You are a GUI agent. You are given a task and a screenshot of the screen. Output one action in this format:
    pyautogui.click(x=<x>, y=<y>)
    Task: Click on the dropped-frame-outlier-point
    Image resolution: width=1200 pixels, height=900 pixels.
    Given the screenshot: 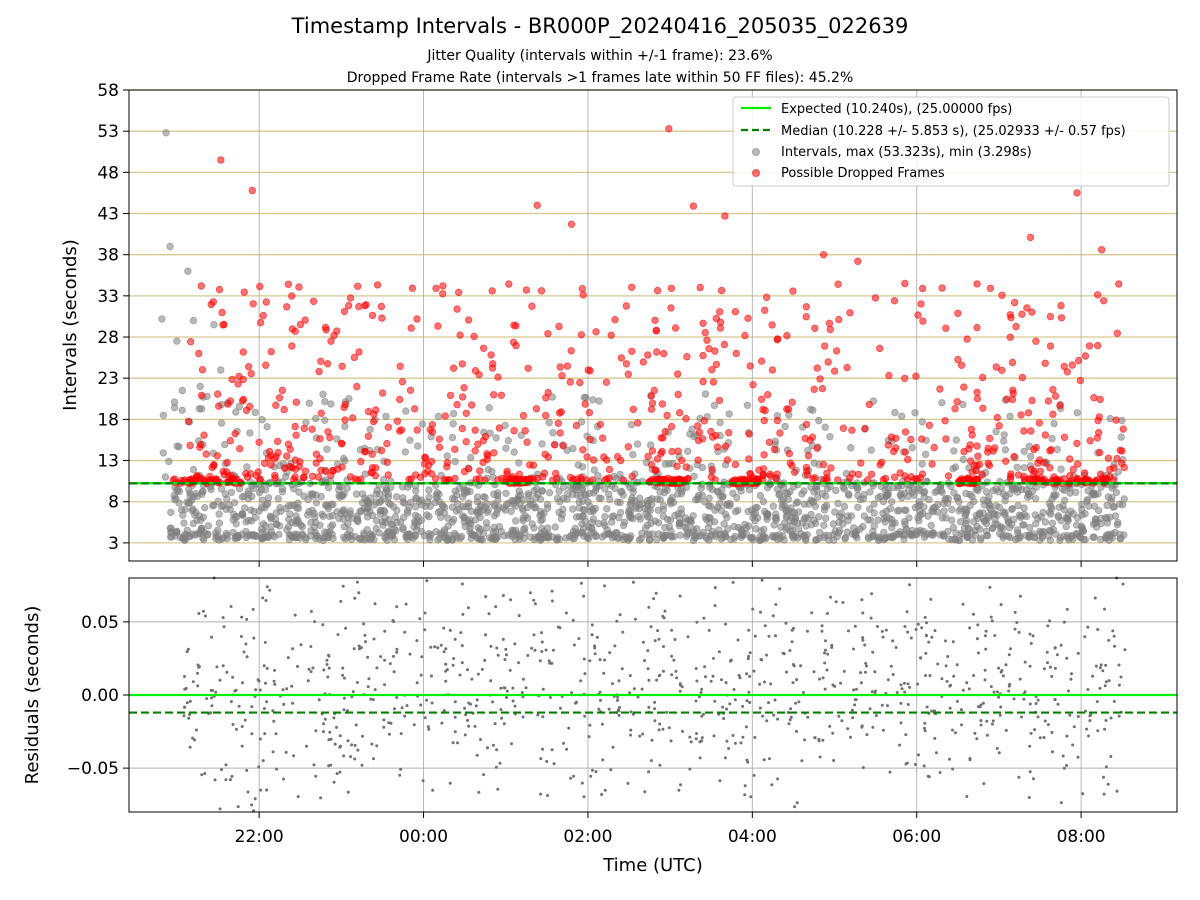 What is the action you would take?
    pyautogui.click(x=669, y=128)
    